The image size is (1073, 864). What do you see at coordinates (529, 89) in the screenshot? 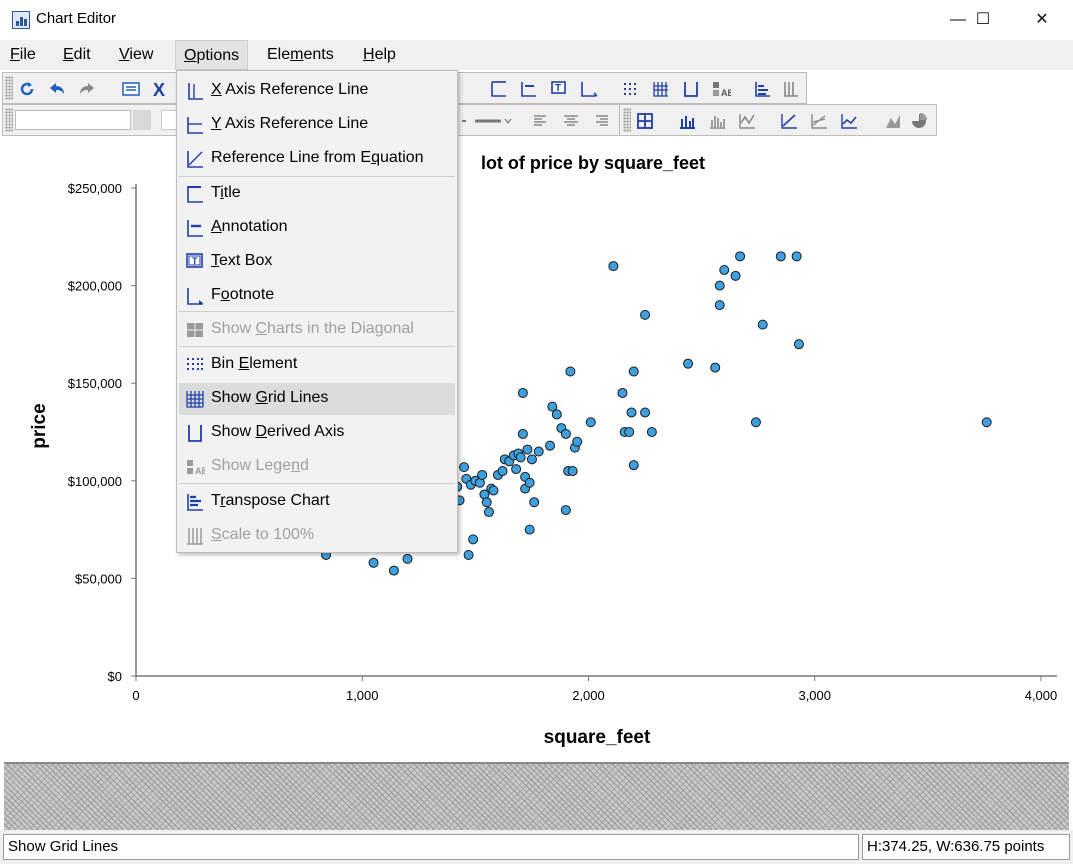
I see `annotation-toolbar-icon` at bounding box center [529, 89].